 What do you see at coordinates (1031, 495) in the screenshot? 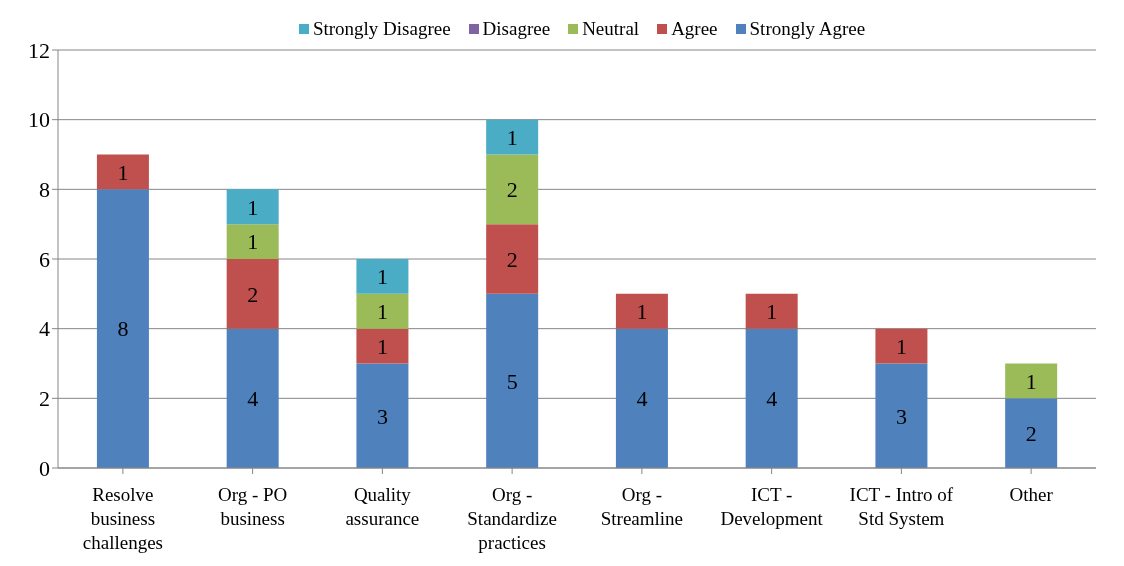
I see `x-tick-label: Other` at bounding box center [1031, 495].